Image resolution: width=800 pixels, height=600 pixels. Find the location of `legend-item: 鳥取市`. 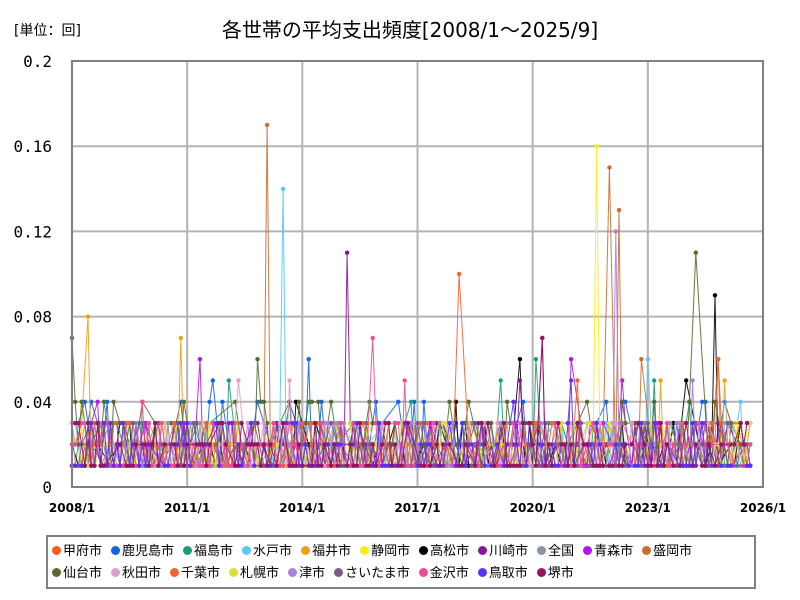

legend-item: 鳥取市 is located at coordinates (502, 574).